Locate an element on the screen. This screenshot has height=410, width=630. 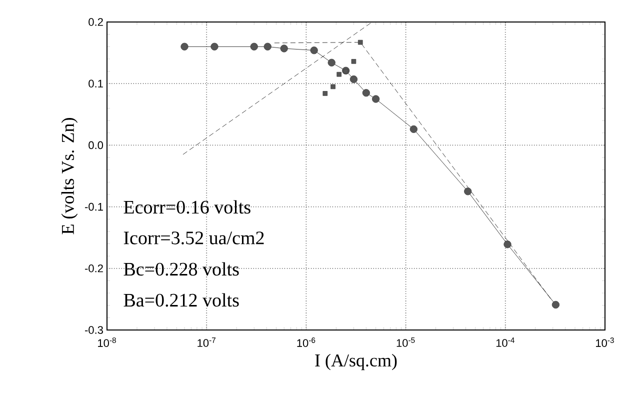
y-tick-label: 0.0 is located at coordinates (96, 145).